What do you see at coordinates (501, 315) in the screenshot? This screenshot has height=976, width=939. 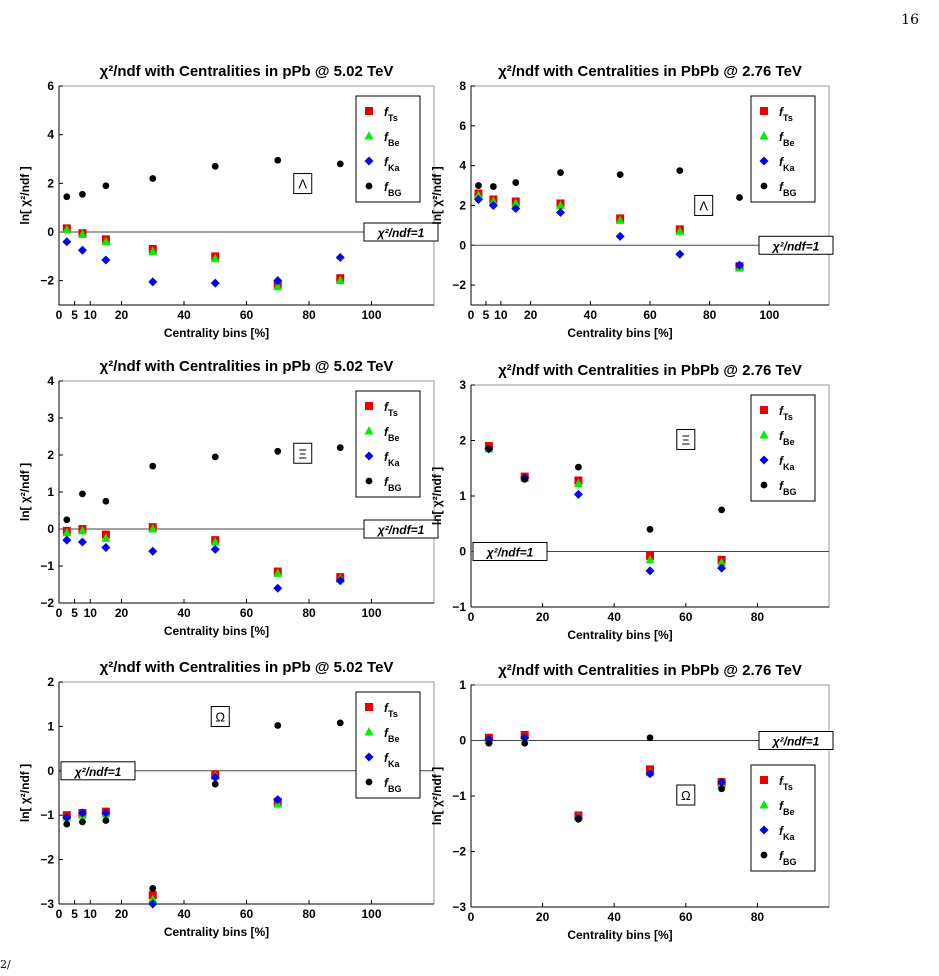 I see `x-tick-label: 10` at bounding box center [501, 315].